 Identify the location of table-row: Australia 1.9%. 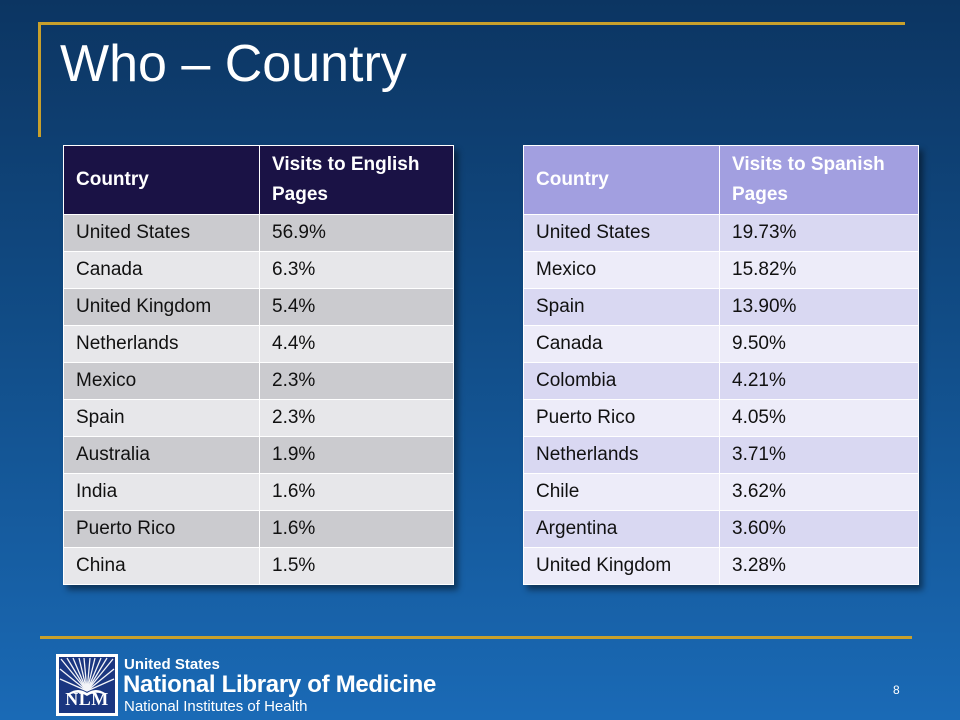
(258, 455).